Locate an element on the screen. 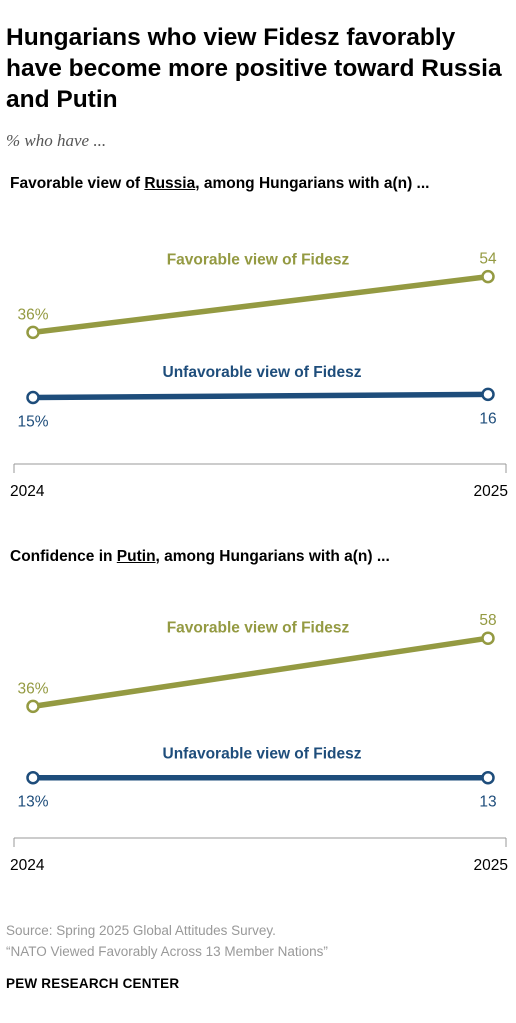 This screenshot has width=516, height=1023. data-label: 54 is located at coordinates (488, 259).